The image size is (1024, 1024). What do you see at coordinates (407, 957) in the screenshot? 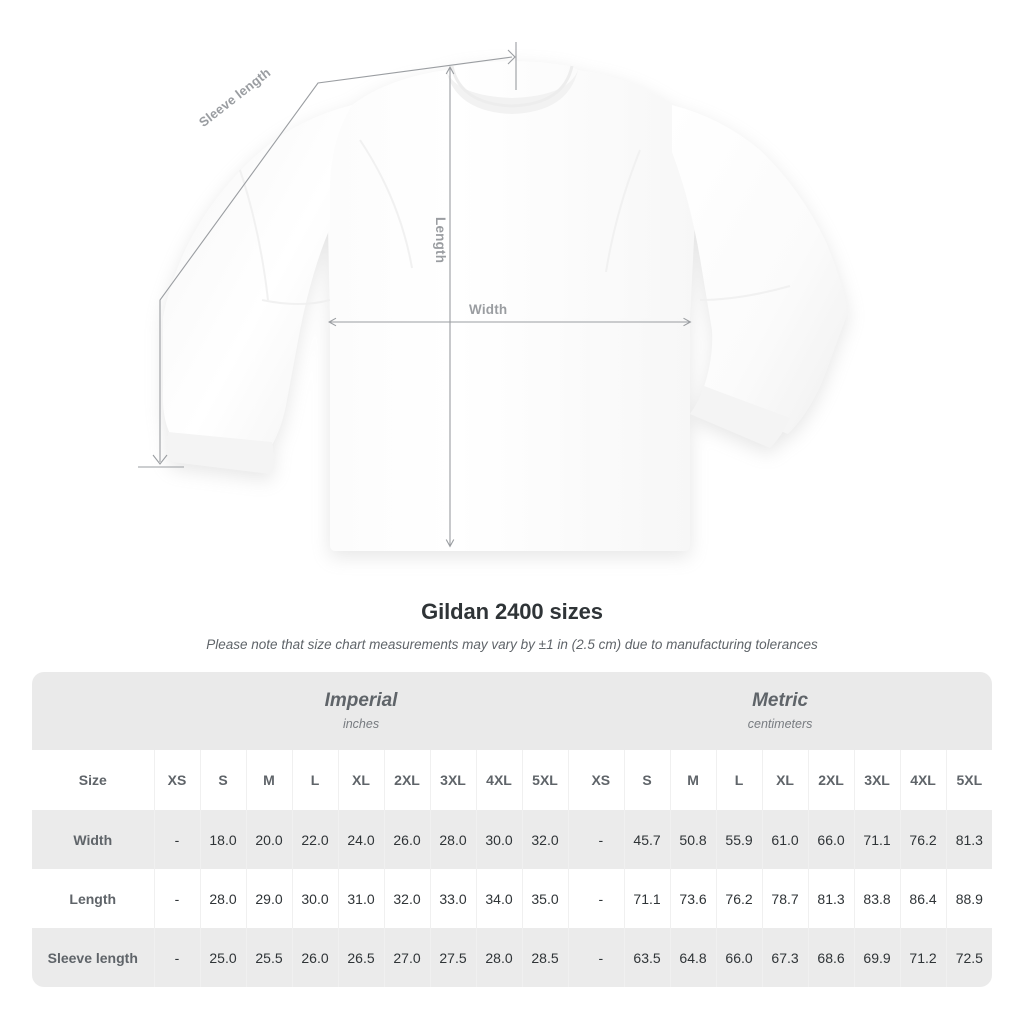
I see `cell-imperial-2xl-sleeve-length: 27.0` at bounding box center [407, 957].